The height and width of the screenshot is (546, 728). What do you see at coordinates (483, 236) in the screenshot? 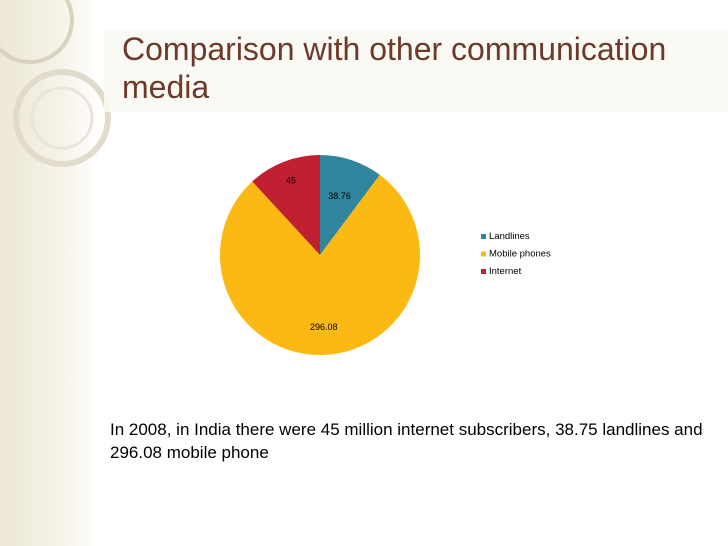
I see `legend-swatch-landlines` at bounding box center [483, 236].